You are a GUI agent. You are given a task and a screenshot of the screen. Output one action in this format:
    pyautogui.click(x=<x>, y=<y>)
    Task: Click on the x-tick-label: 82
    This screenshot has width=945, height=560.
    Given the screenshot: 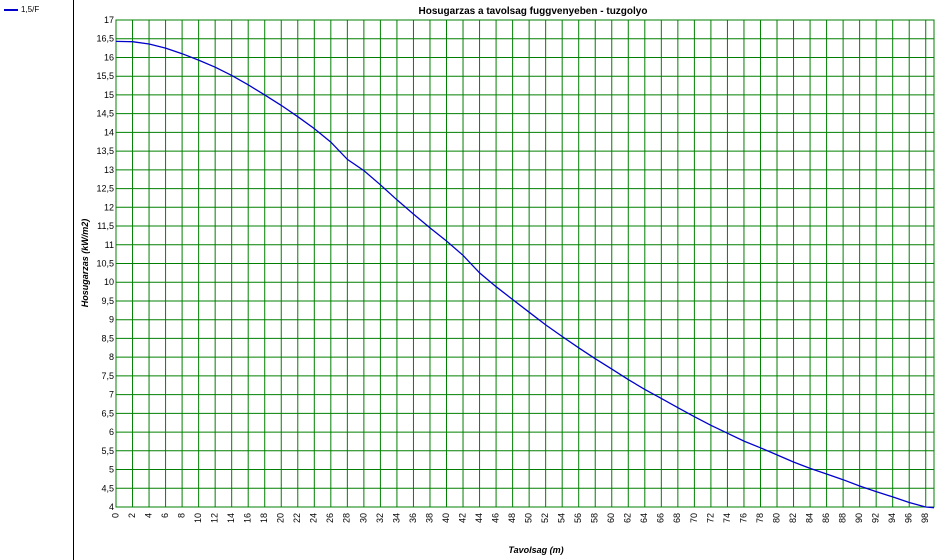 What is the action you would take?
    pyautogui.click(x=793, y=518)
    